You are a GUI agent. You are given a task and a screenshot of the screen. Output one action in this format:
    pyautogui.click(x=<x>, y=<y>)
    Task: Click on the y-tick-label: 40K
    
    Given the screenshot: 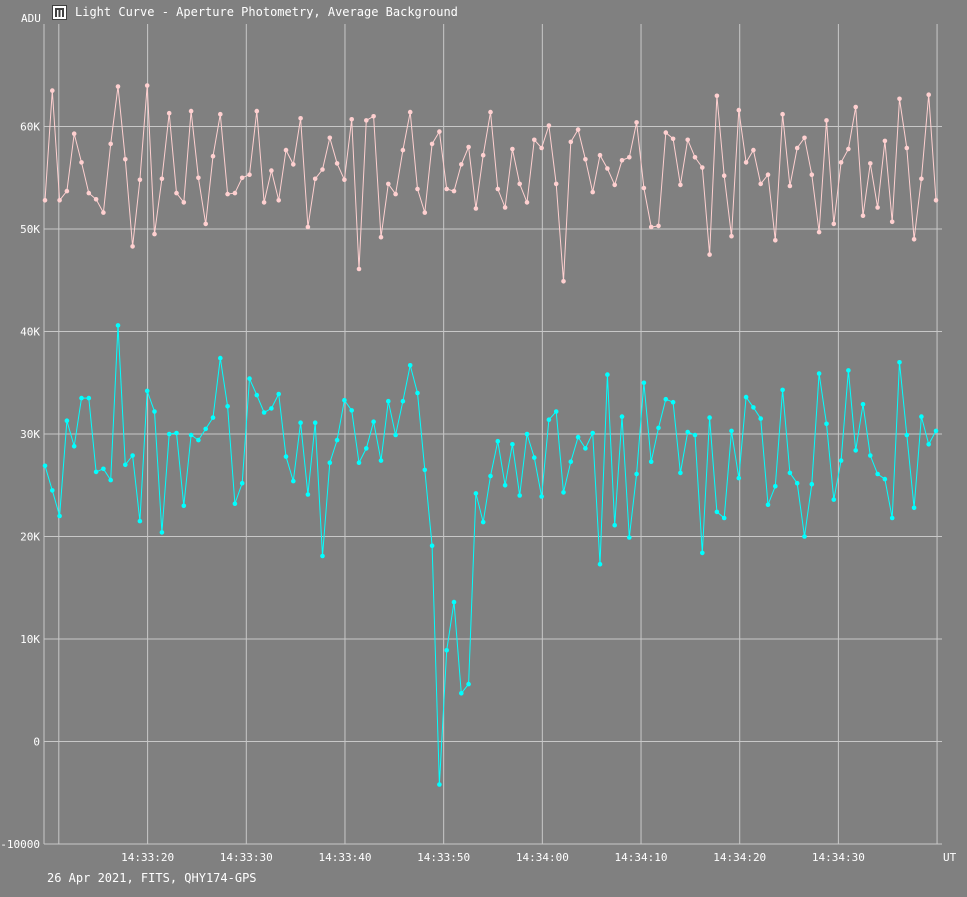 What is the action you would take?
    pyautogui.click(x=30, y=332)
    